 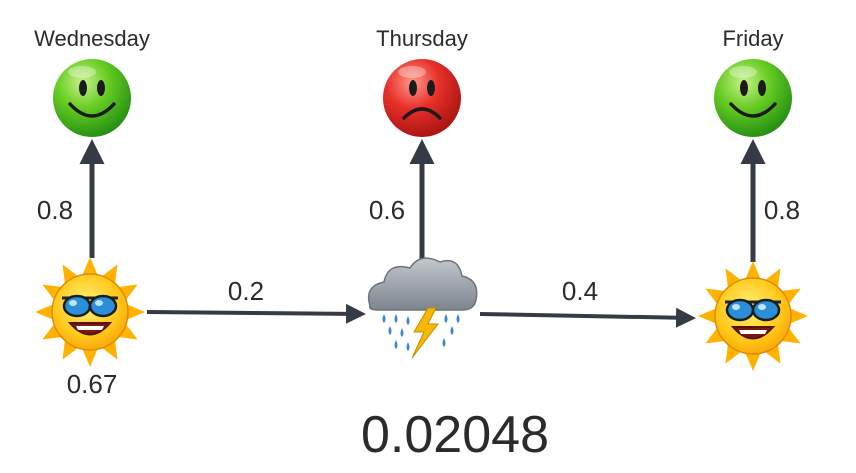 I want to click on transition-prob-wed-thu: 0.2, so click(x=246, y=291).